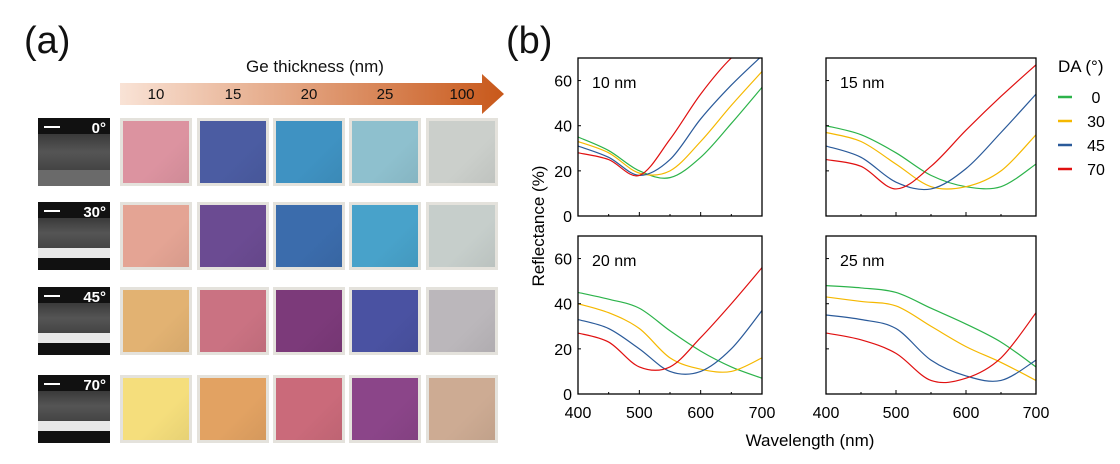  Describe the element at coordinates (1096, 170) in the screenshot. I see `legend-label: 70` at that location.